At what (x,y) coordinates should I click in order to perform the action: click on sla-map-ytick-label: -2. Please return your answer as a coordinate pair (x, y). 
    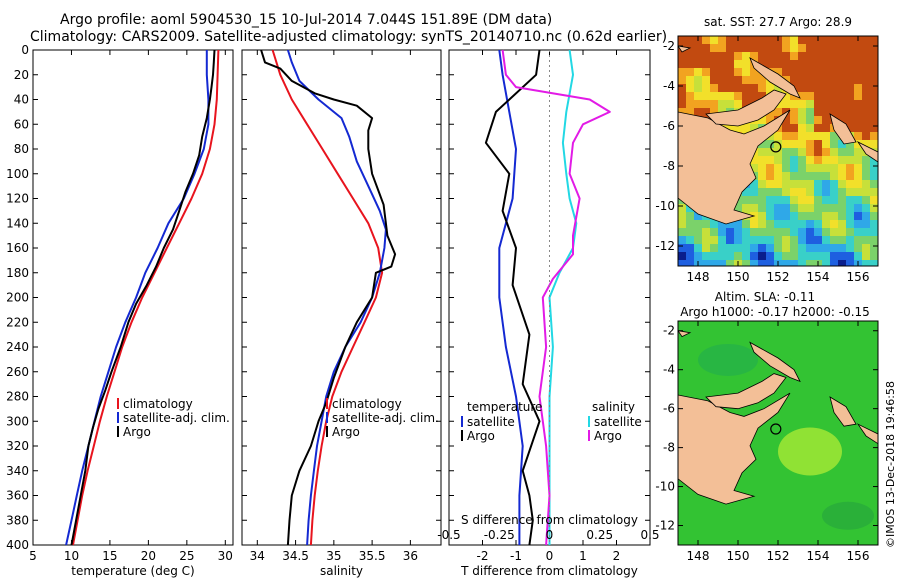
    Looking at the image, I should click on (669, 331).